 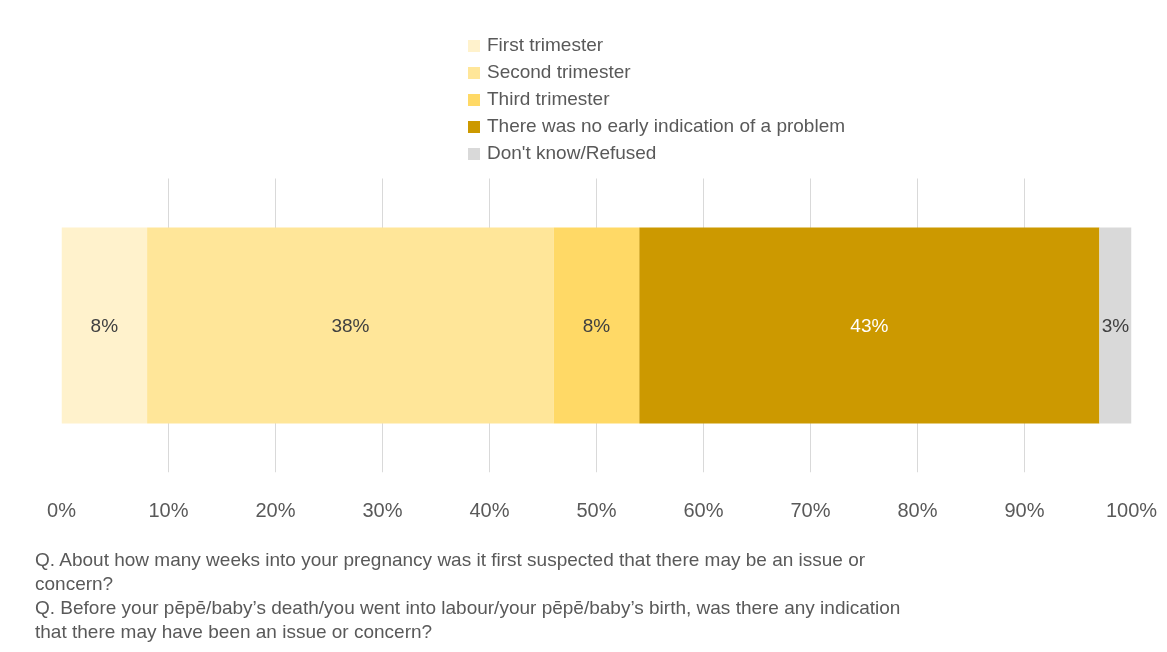 What do you see at coordinates (559, 72) in the screenshot?
I see `legend-label: Second trimester` at bounding box center [559, 72].